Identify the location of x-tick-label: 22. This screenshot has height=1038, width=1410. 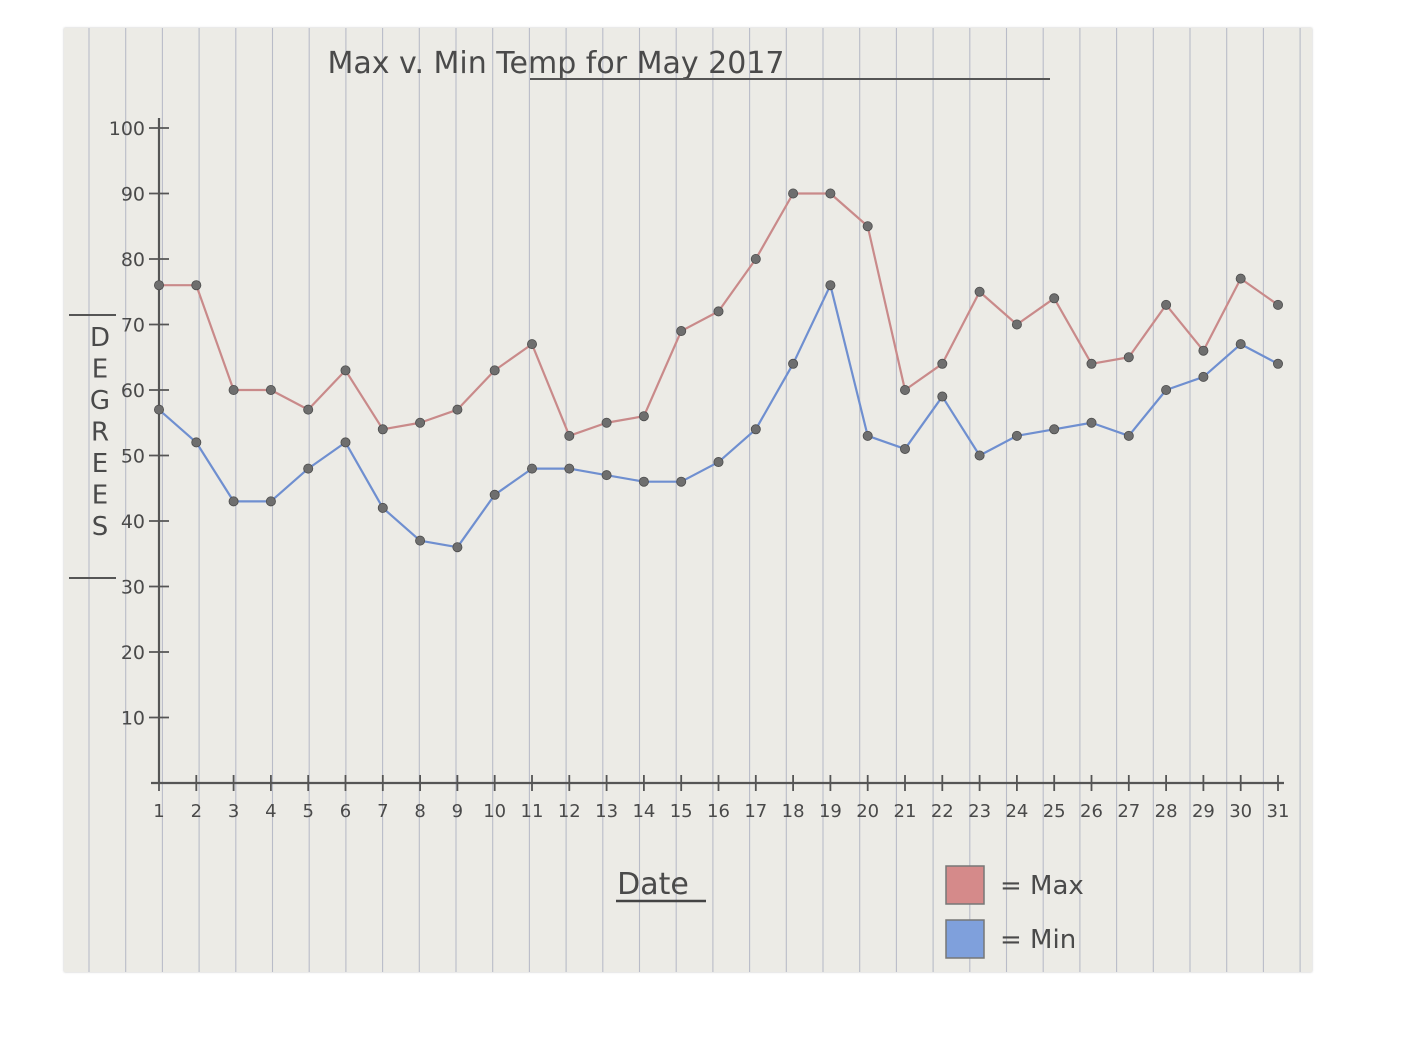
(942, 811).